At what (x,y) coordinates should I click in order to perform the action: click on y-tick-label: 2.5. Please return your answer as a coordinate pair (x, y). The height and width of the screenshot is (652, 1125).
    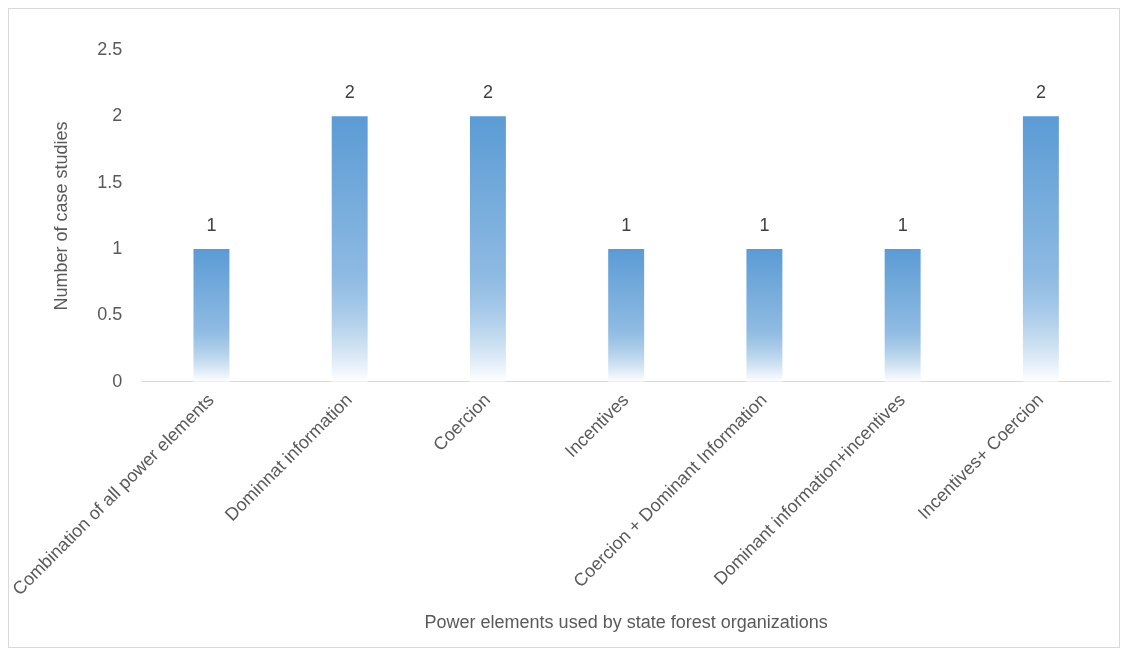
    Looking at the image, I should click on (110, 48).